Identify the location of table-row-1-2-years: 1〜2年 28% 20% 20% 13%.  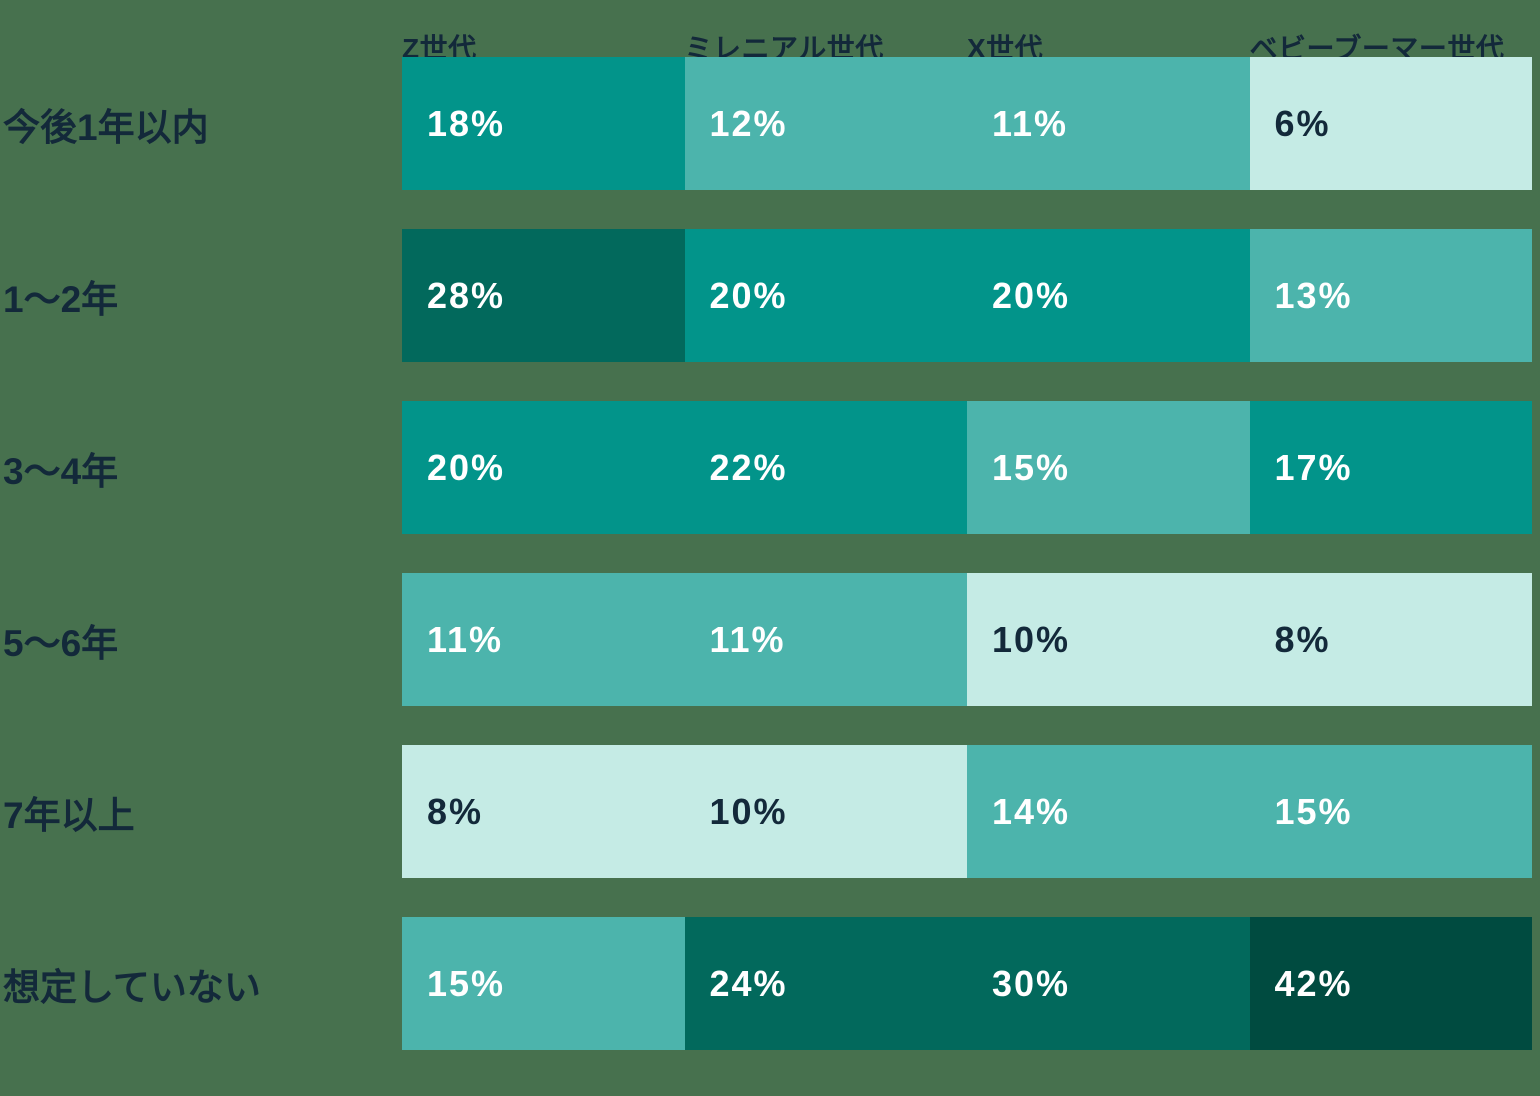
(766, 295).